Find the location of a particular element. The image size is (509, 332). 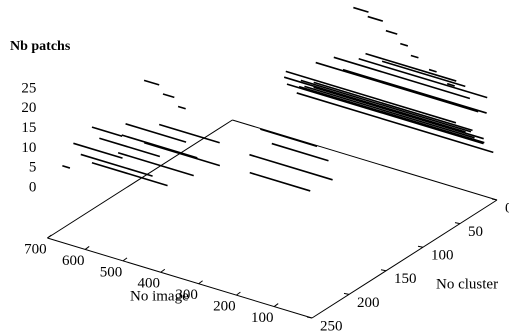

y-tick-label: 200 is located at coordinates (368, 303).